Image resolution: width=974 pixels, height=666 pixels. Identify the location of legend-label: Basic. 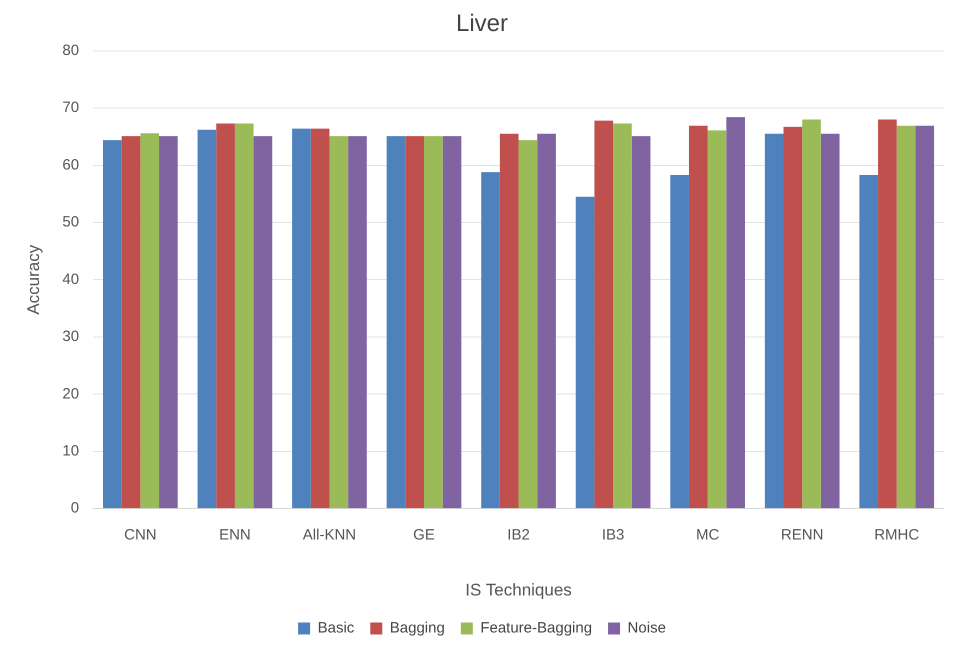
(336, 628).